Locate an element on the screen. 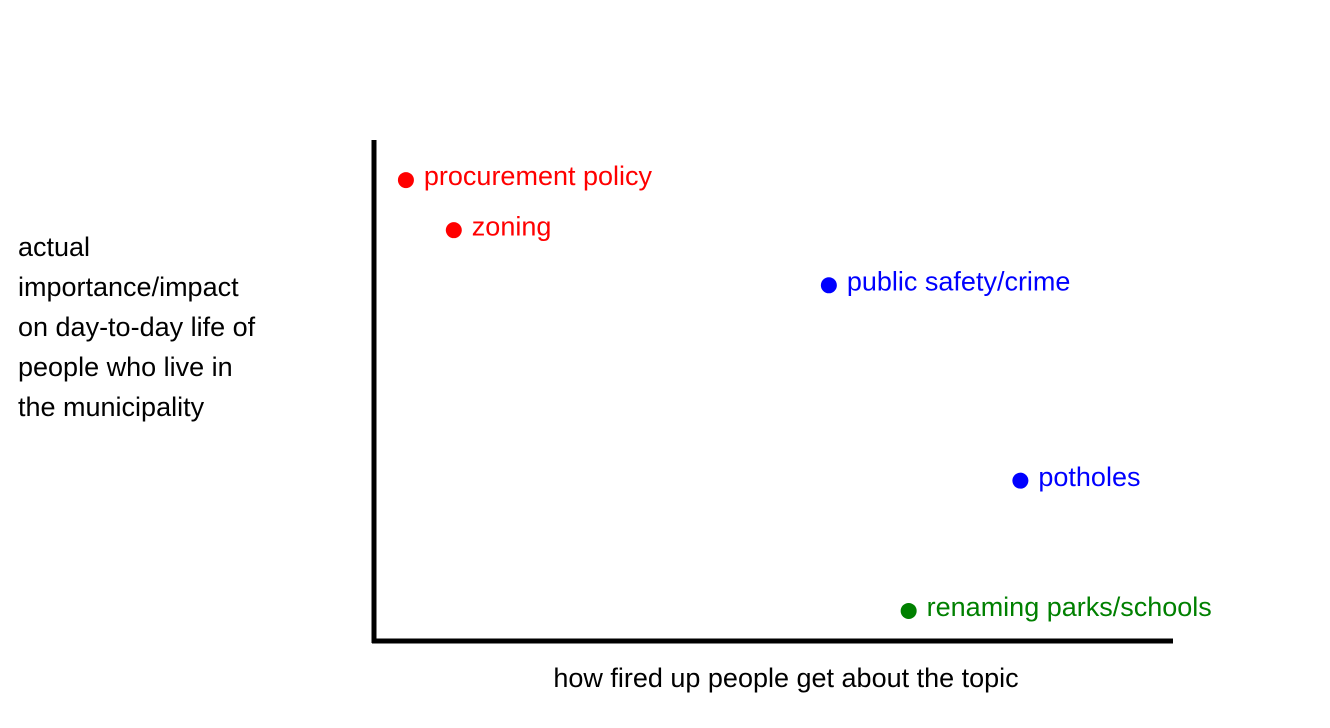 The image size is (1330, 728). y-axis-label: actual is located at coordinates (54, 247).